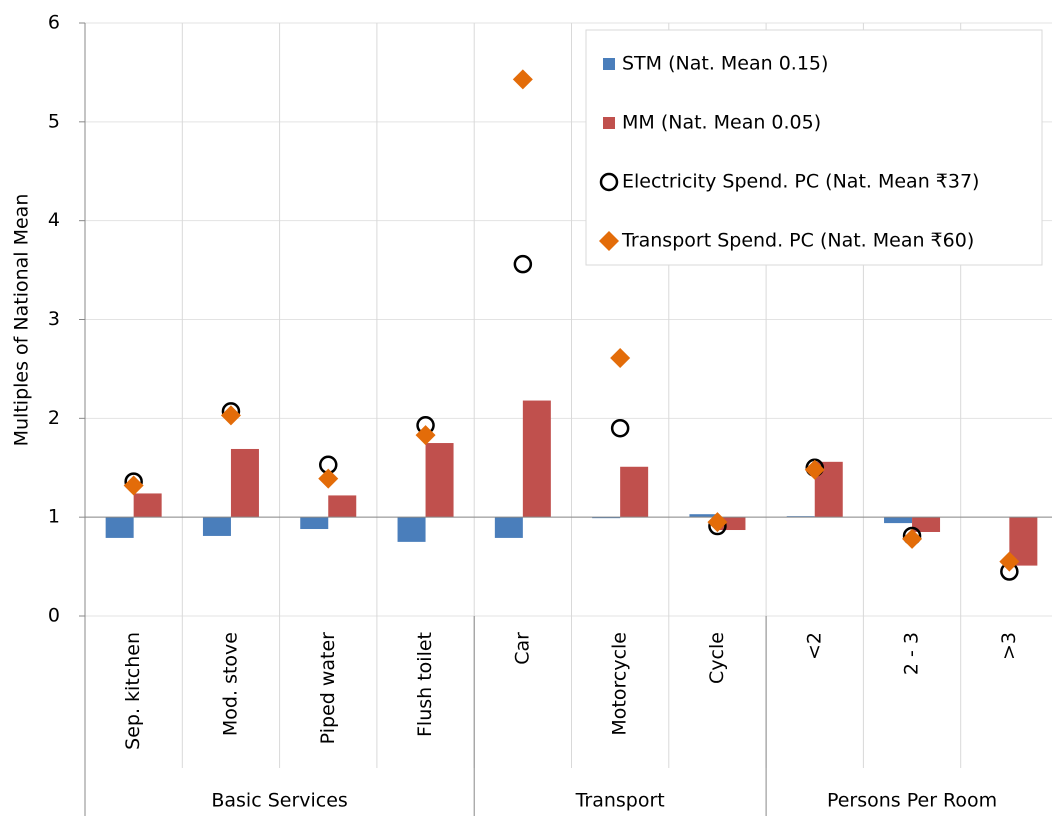  Describe the element at coordinates (721, 123) in the screenshot. I see `legend-label: MM (Nat. Mean 0.05)` at that location.